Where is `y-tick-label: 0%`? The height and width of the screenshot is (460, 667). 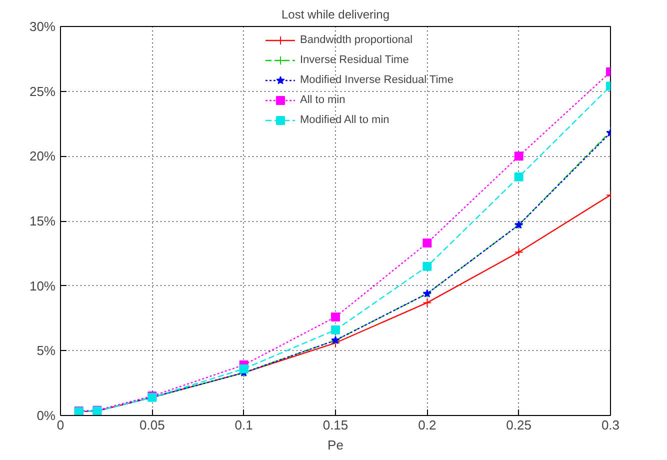
y-tick-label: 0% is located at coordinates (46, 415).